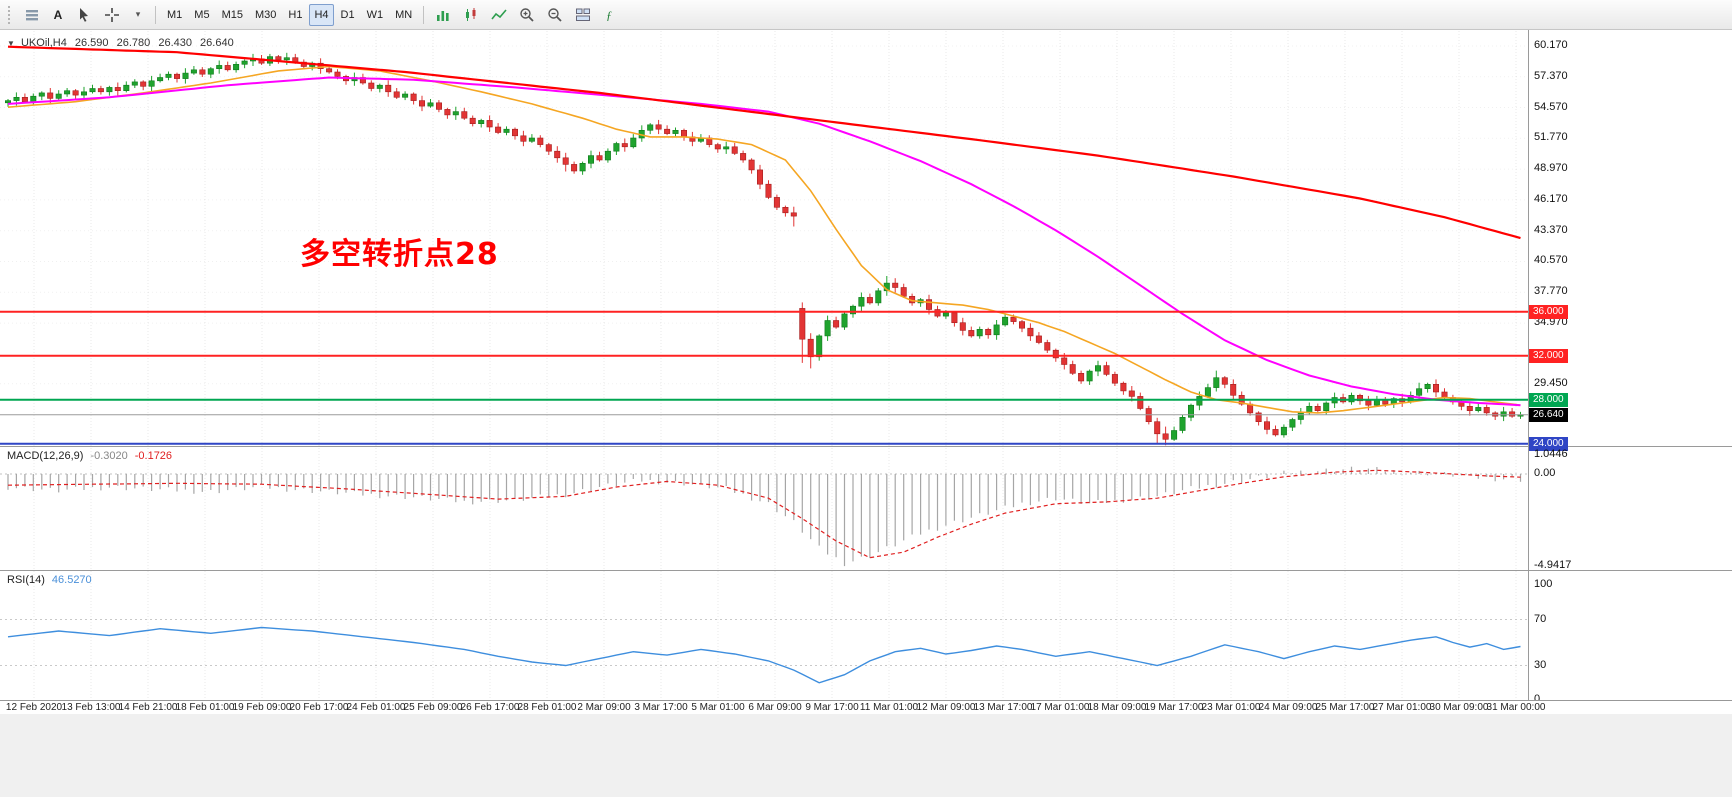 Image resolution: width=1732 pixels, height=797 pixels. Describe the element at coordinates (1537, 699) in the screenshot. I see `rsi-scale-tick: 0` at that location.